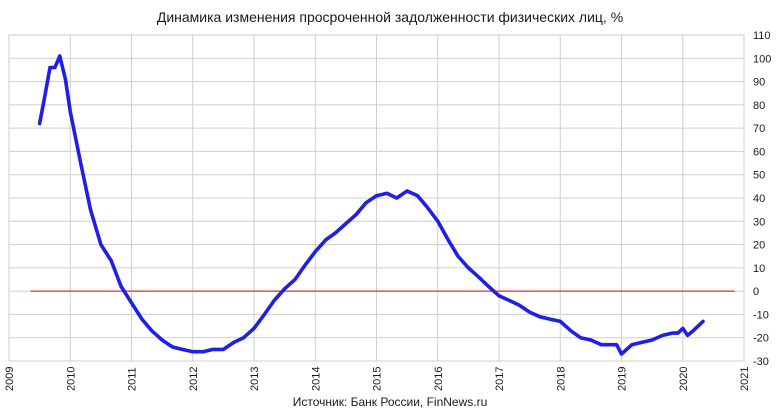  I want to click on x-tick-label: 2011, so click(133, 379).